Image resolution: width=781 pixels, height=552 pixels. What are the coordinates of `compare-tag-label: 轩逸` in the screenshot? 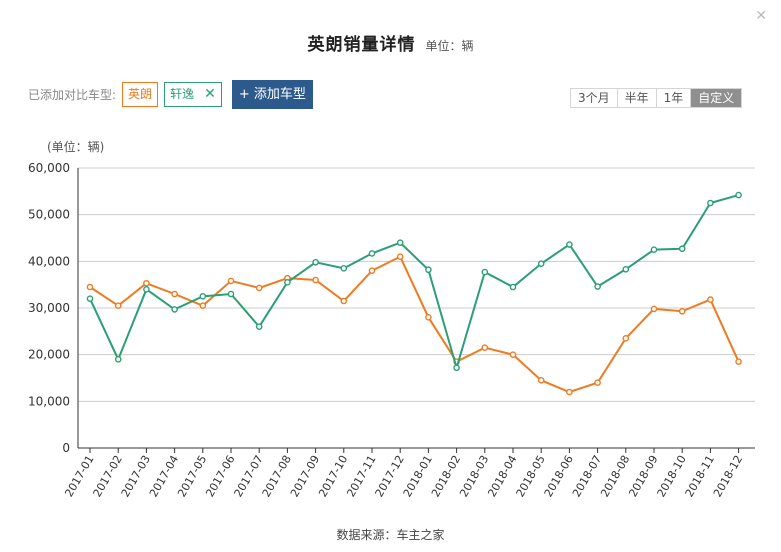 It's located at (182, 94).